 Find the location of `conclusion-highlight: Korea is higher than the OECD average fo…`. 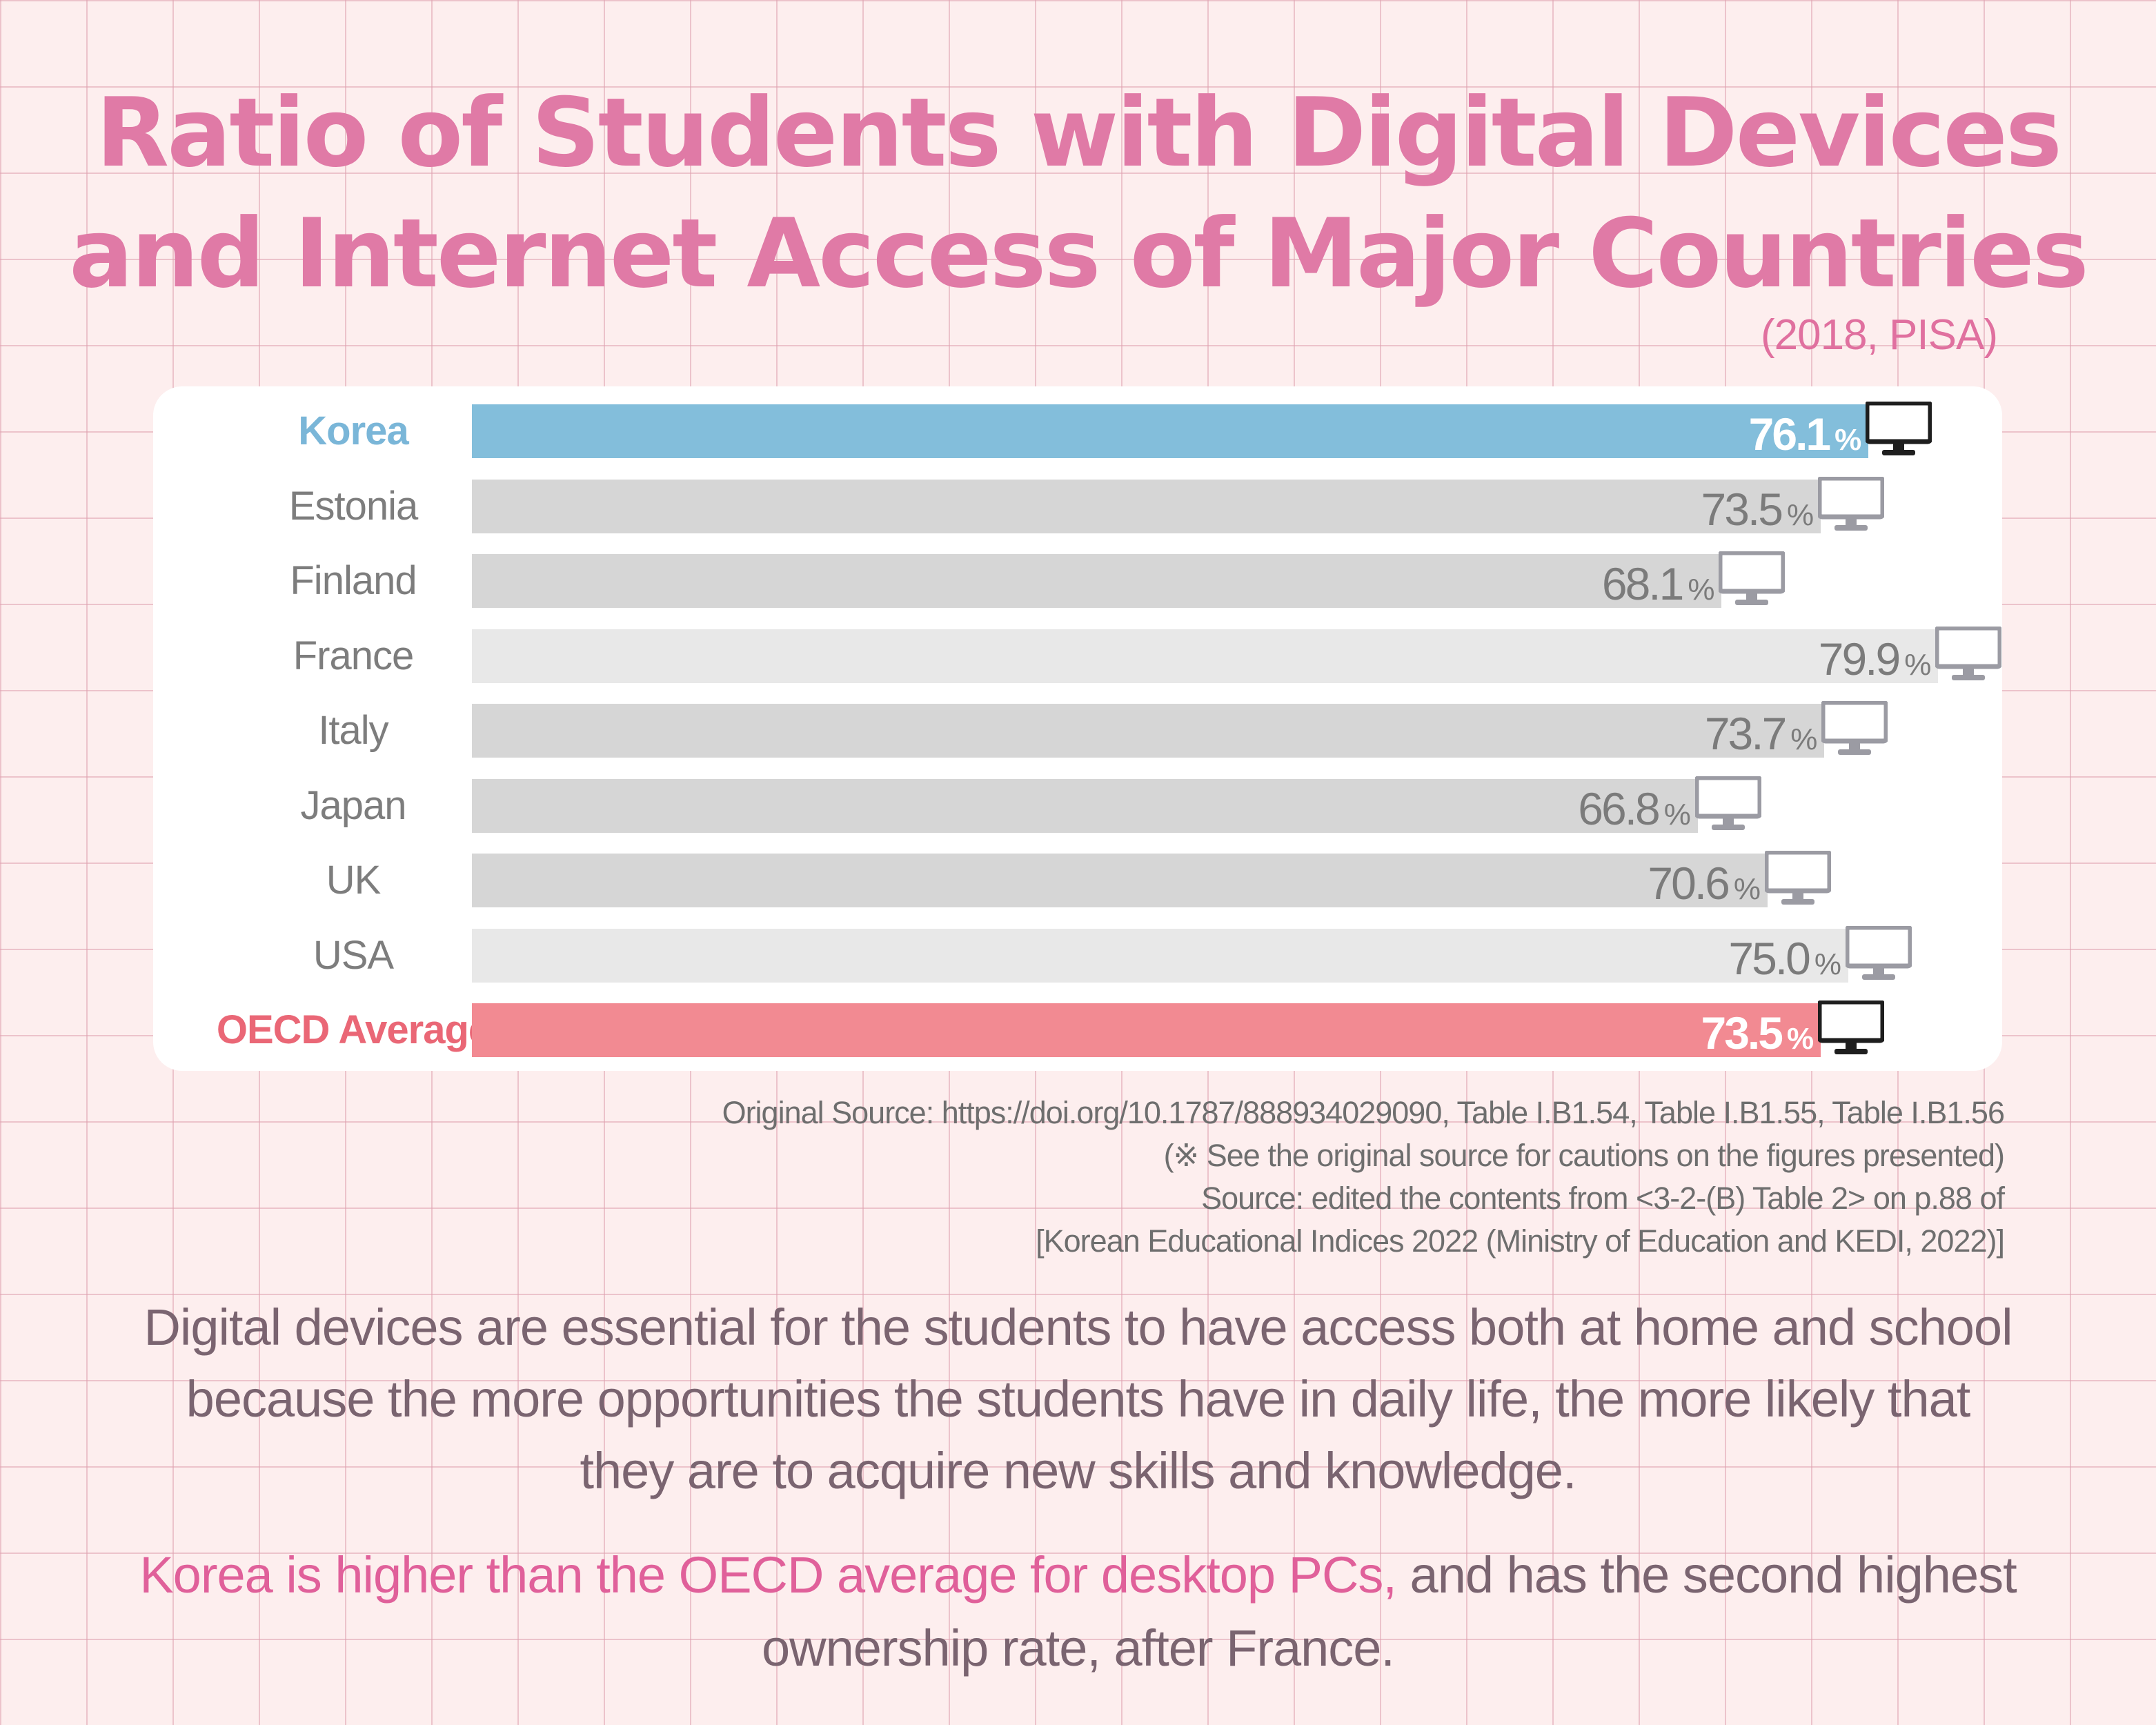

conclusion-highlight: Korea is higher than the OECD average fo… is located at coordinates (768, 1575).